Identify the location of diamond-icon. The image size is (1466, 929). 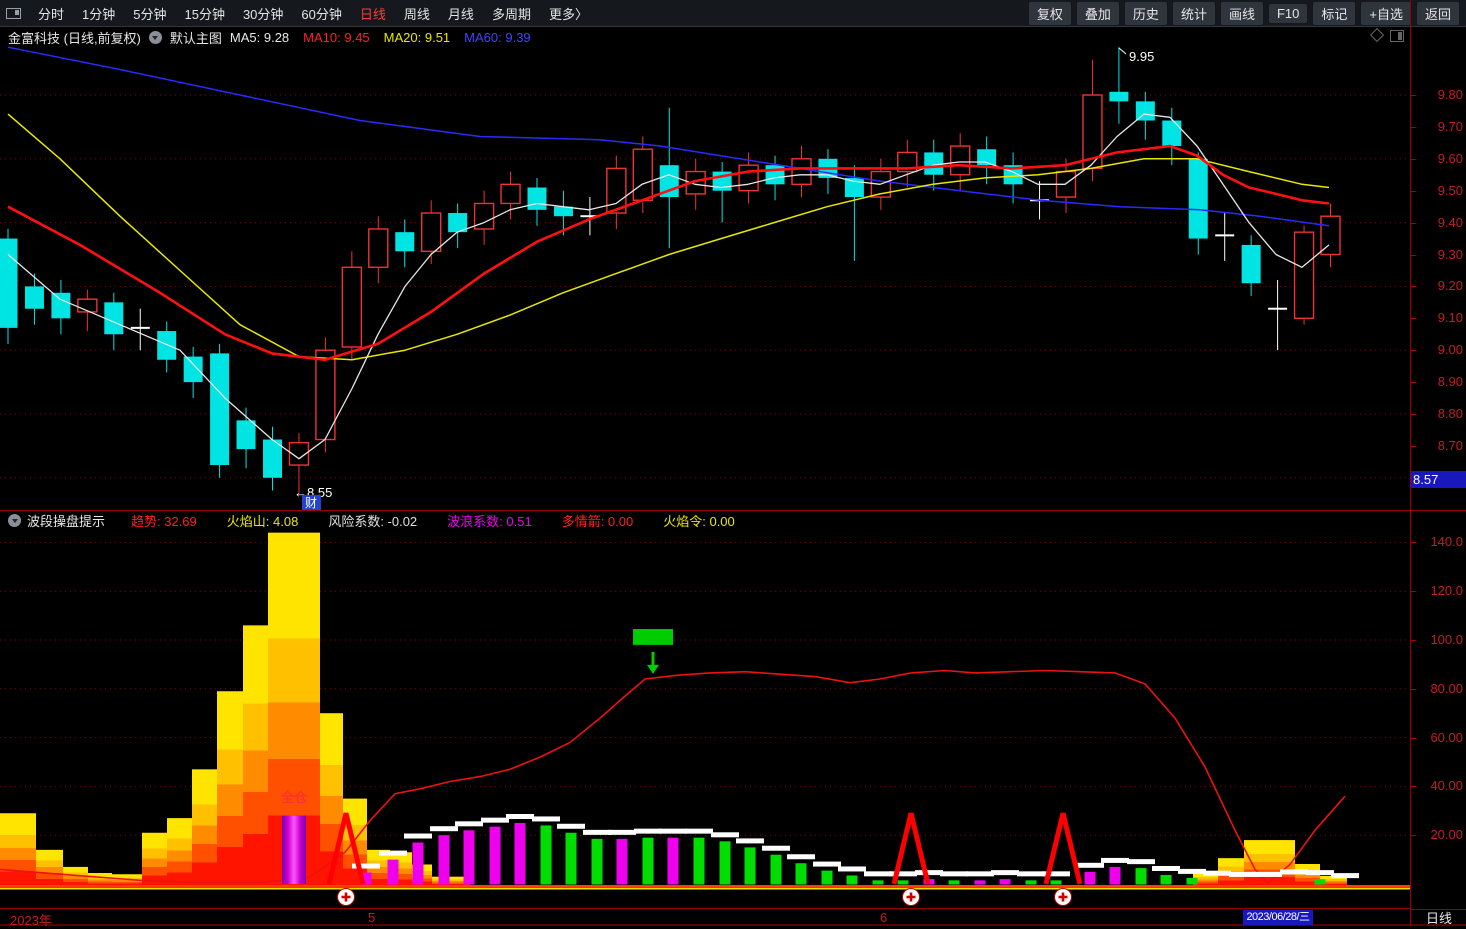
(1377, 35).